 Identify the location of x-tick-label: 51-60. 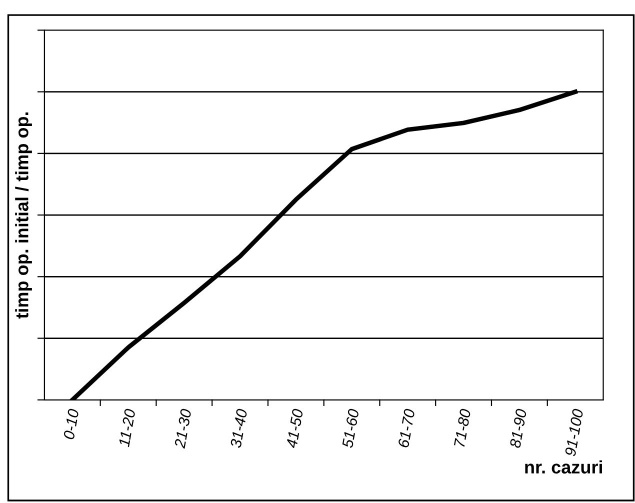
(351, 428).